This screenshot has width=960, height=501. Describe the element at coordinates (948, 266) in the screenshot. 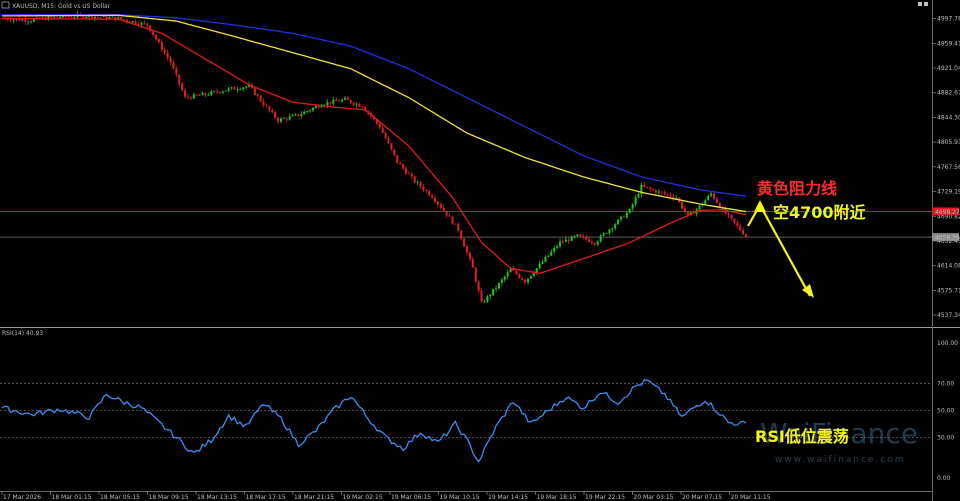

I see `price-tick-label: 4614.08` at that location.